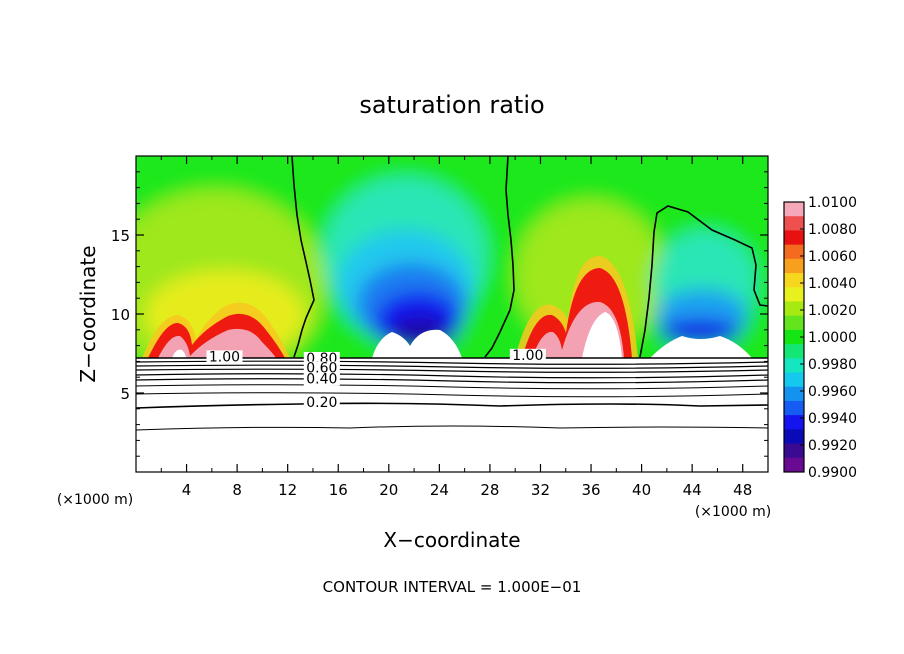 This screenshot has width=904, height=654. I want to click on colorbar-label: 1.0080, so click(832, 230).